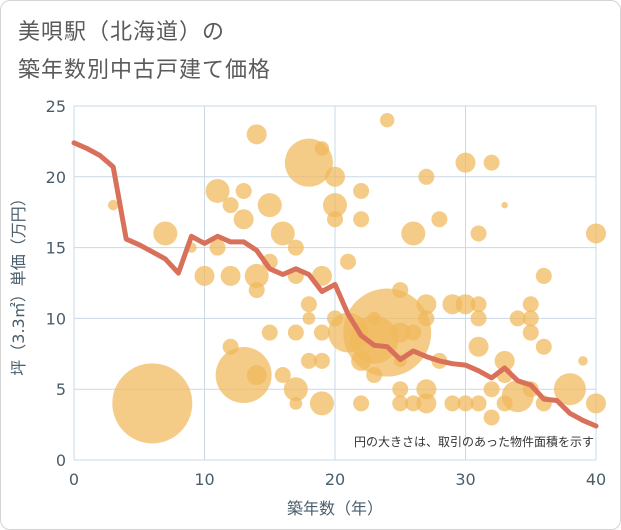  I want to click on y-tick-label: 10, so click(56, 318).